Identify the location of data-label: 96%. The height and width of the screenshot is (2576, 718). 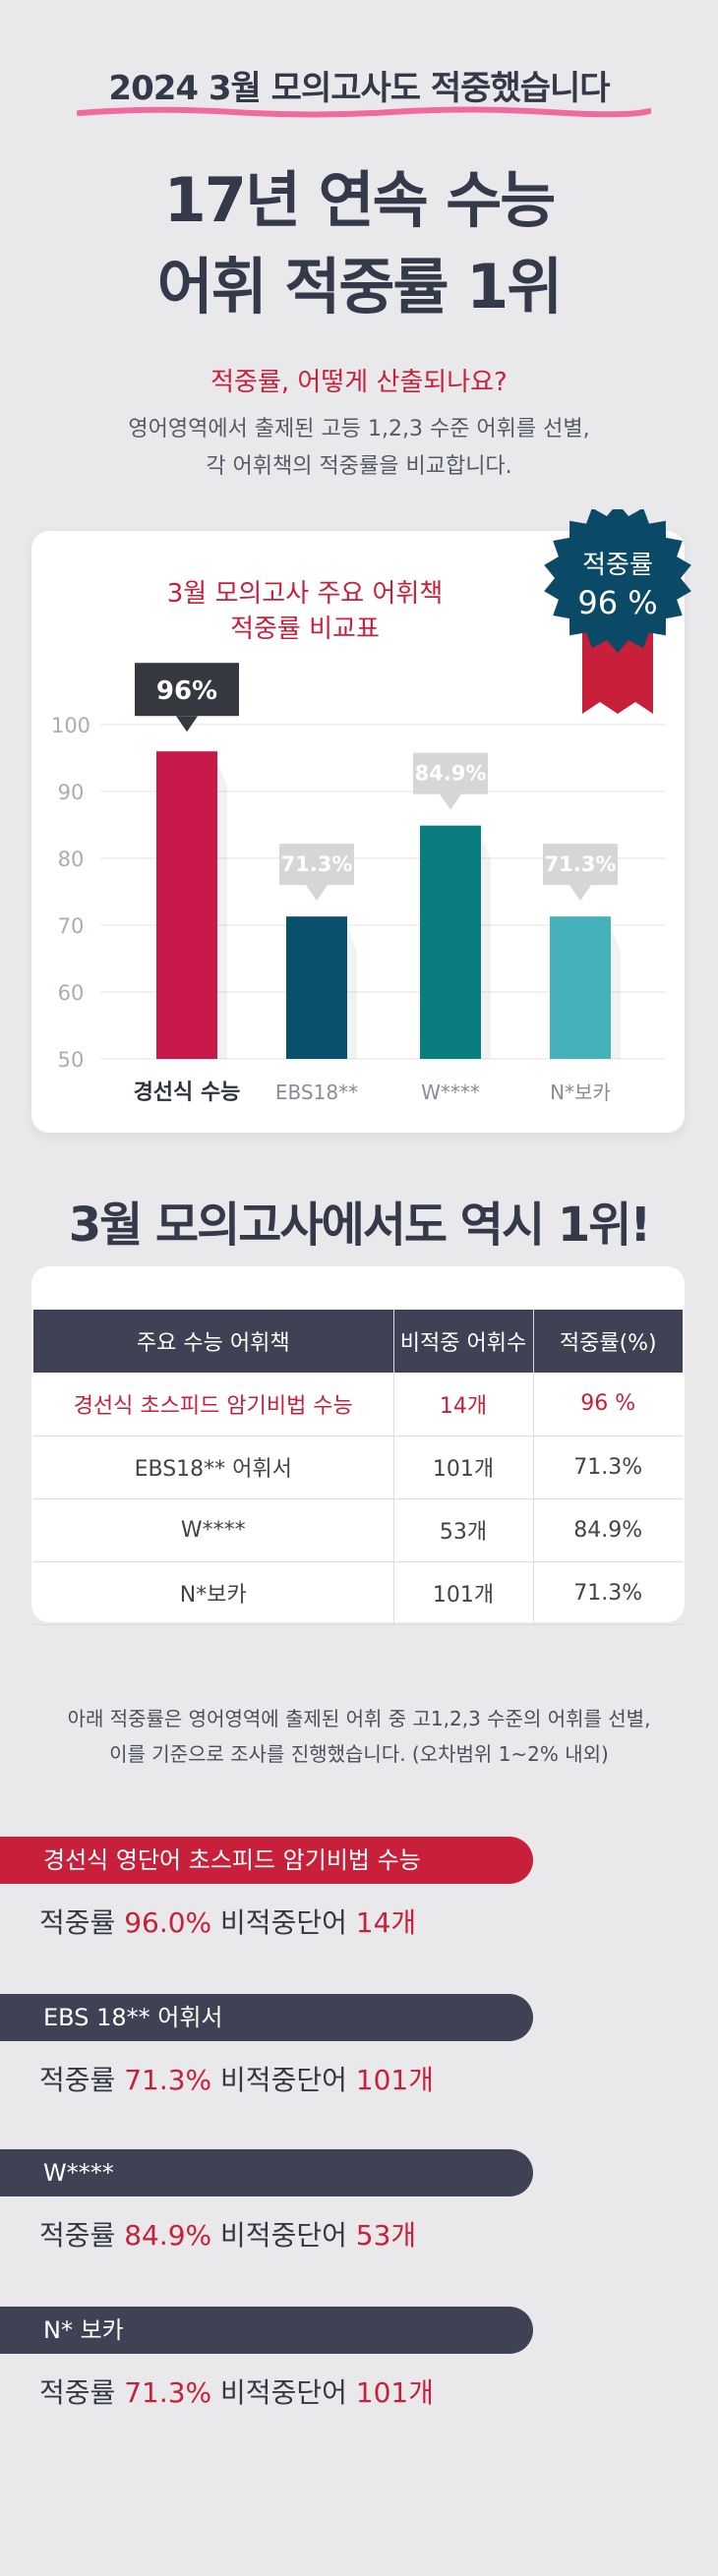
(186, 691).